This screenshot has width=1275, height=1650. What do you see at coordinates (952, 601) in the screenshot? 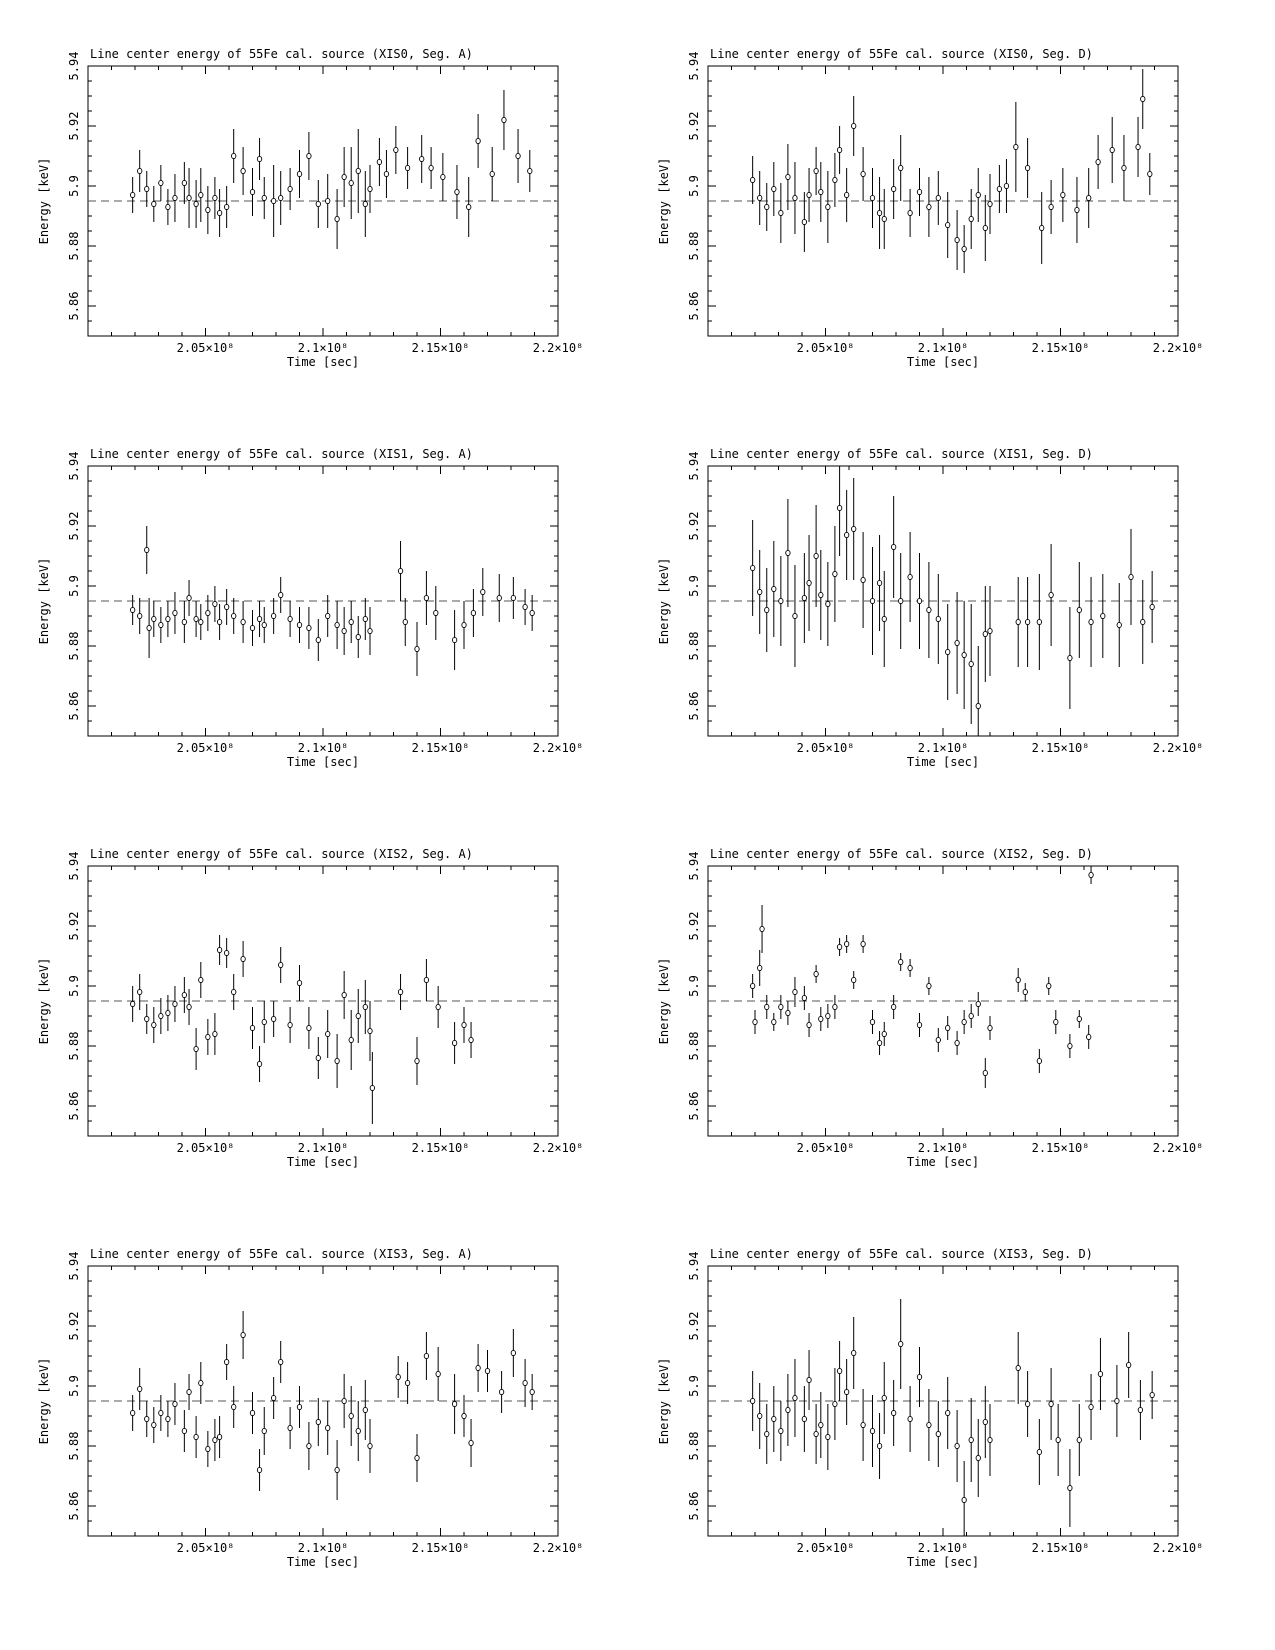
I see `data-series` at bounding box center [952, 601].